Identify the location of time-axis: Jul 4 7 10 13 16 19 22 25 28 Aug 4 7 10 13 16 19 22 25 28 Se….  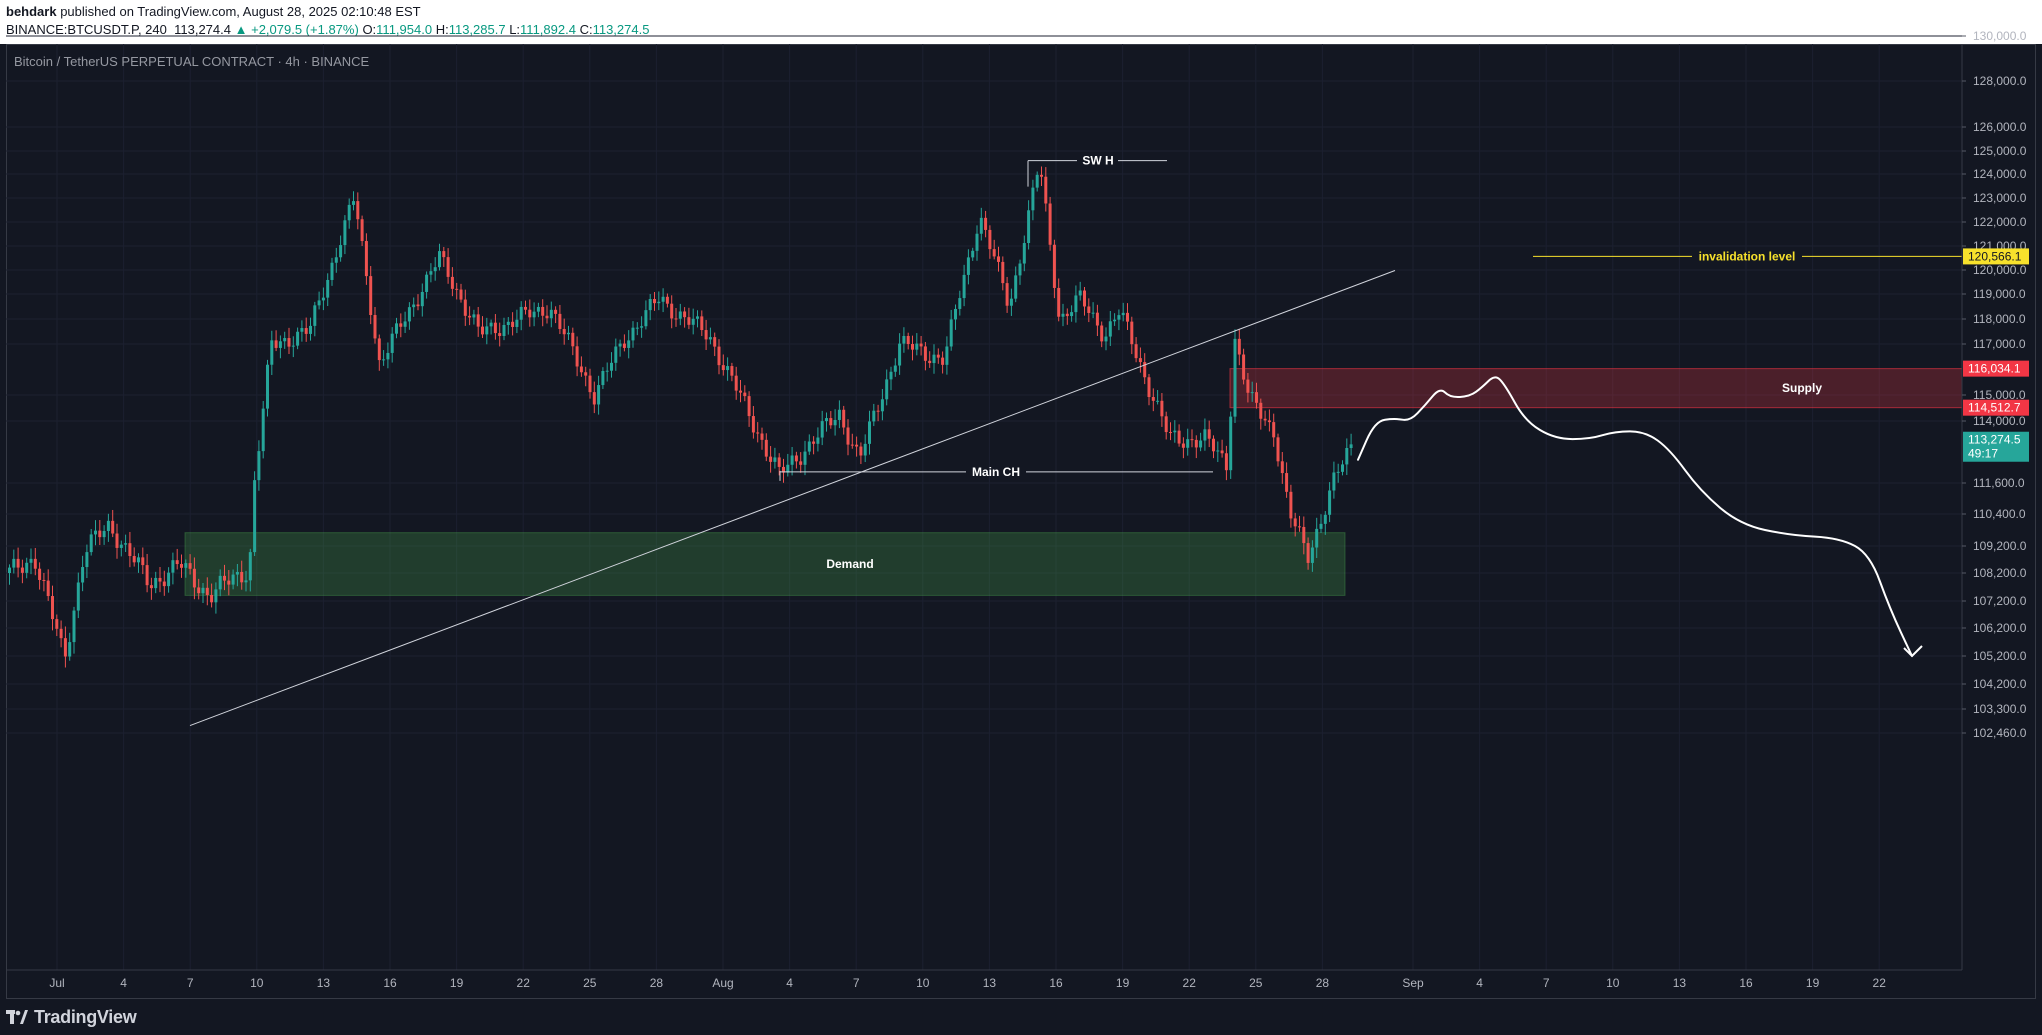
(984, 979).